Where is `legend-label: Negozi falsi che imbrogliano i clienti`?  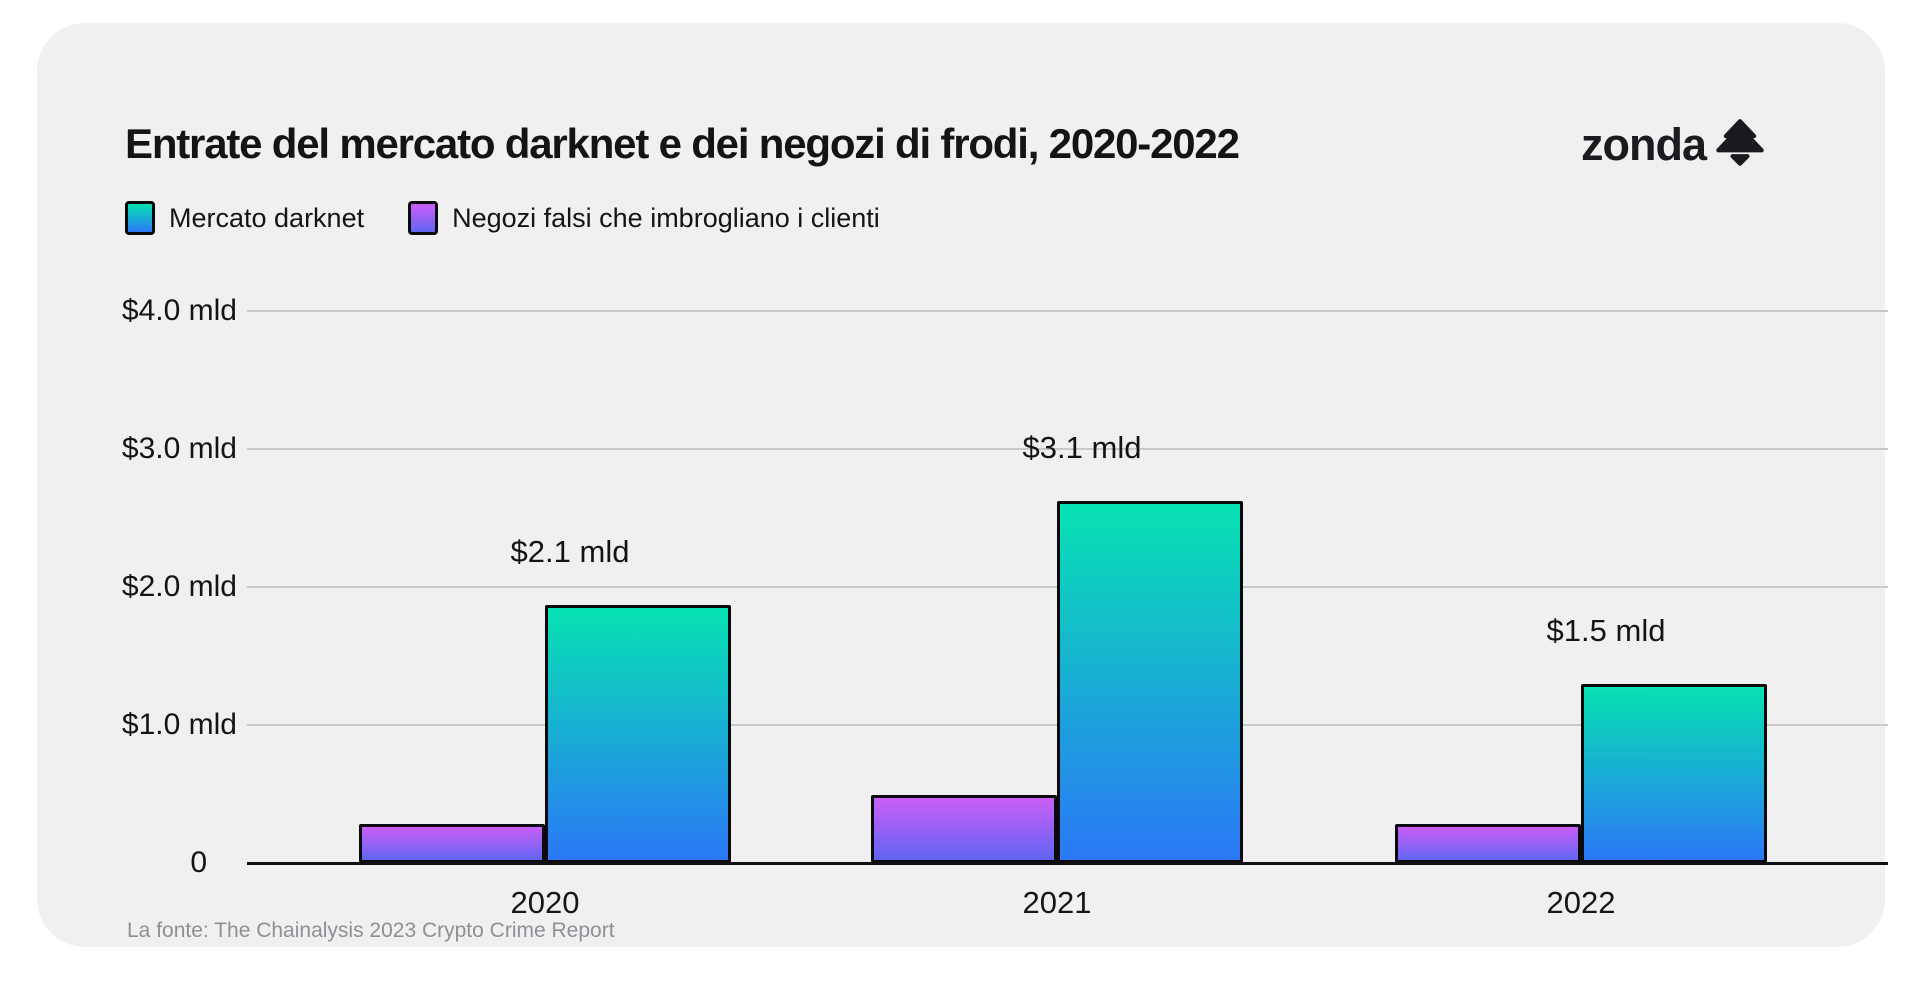
legend-label: Negozi falsi che imbrogliano i clienti is located at coordinates (666, 217).